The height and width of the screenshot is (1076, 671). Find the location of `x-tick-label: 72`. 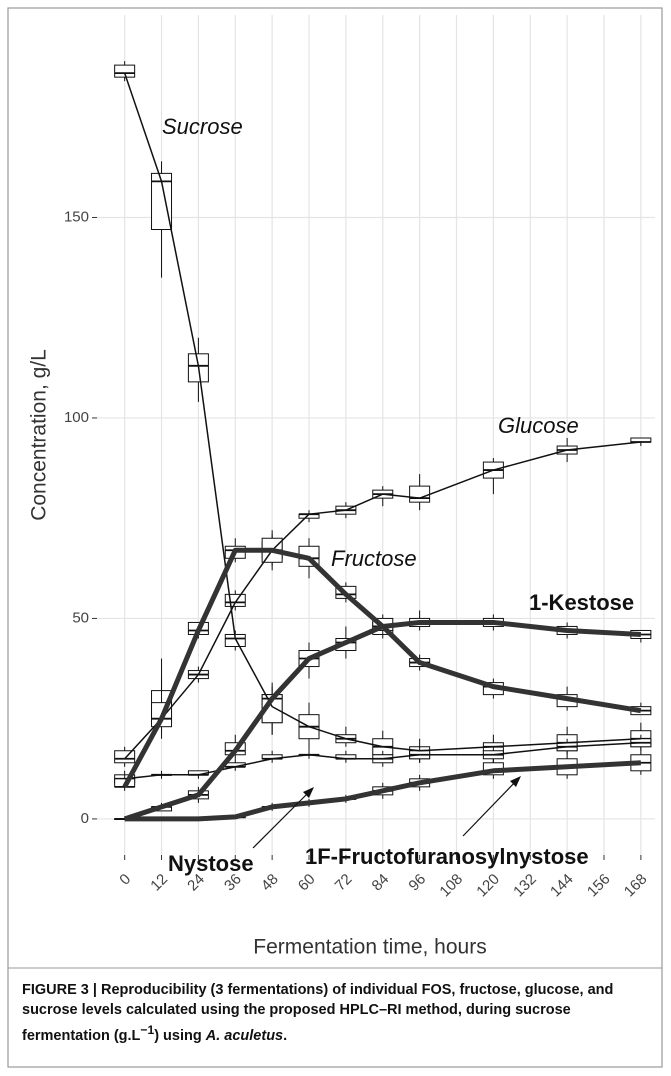

x-tick-label: 72 is located at coordinates (344, 883).